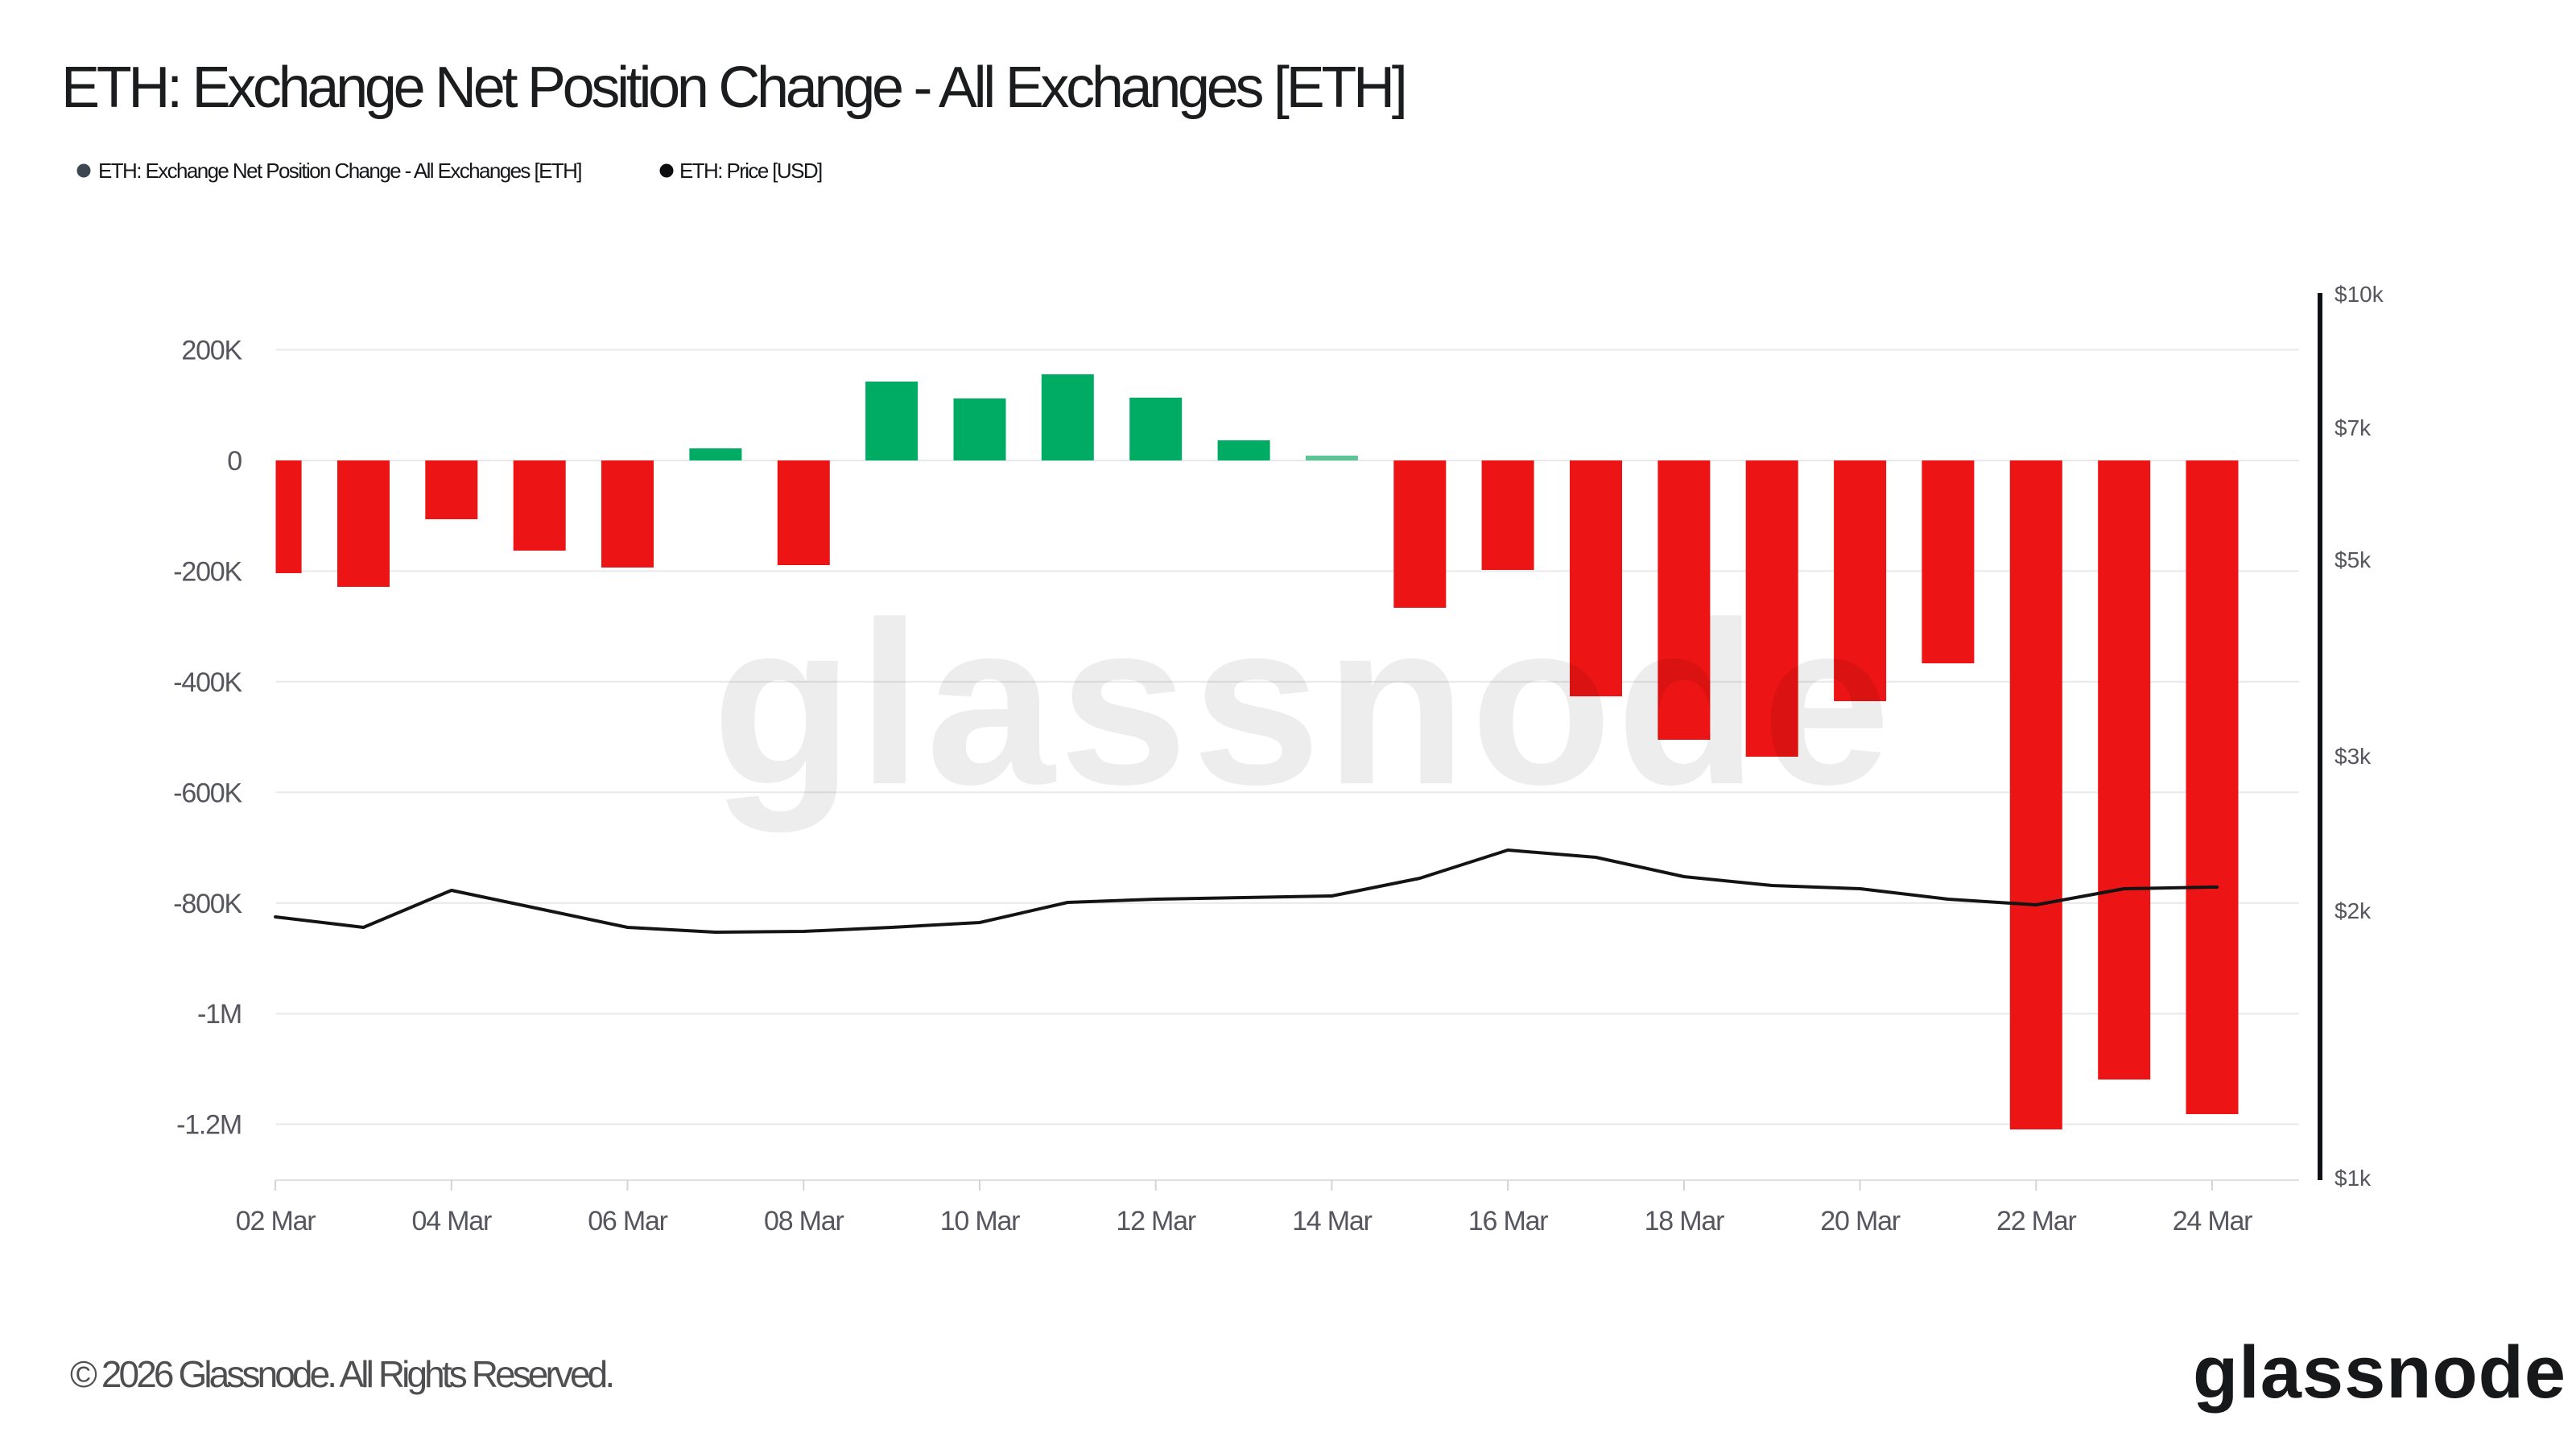 The image size is (2576, 1449). I want to click on svg-text: 16 Mar, so click(1508, 1221).